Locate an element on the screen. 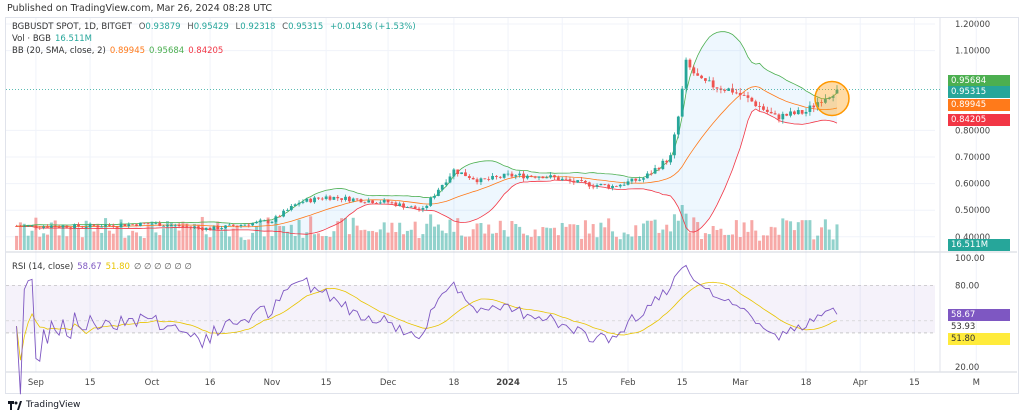 This screenshot has width=1024, height=415. time-tick-label: 15 is located at coordinates (326, 383).